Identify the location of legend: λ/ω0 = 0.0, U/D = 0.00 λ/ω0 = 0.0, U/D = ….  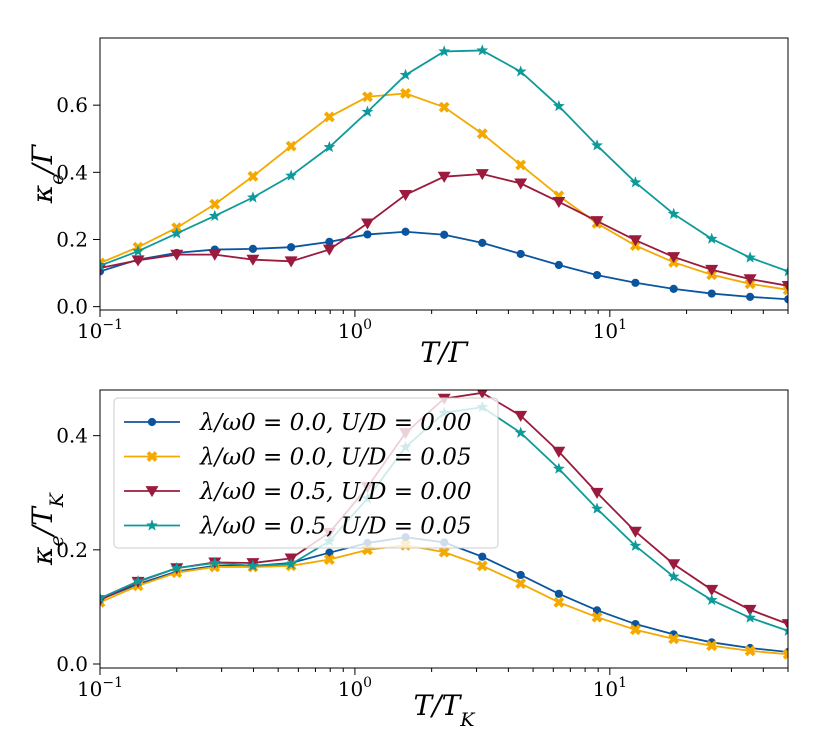
(306, 473).